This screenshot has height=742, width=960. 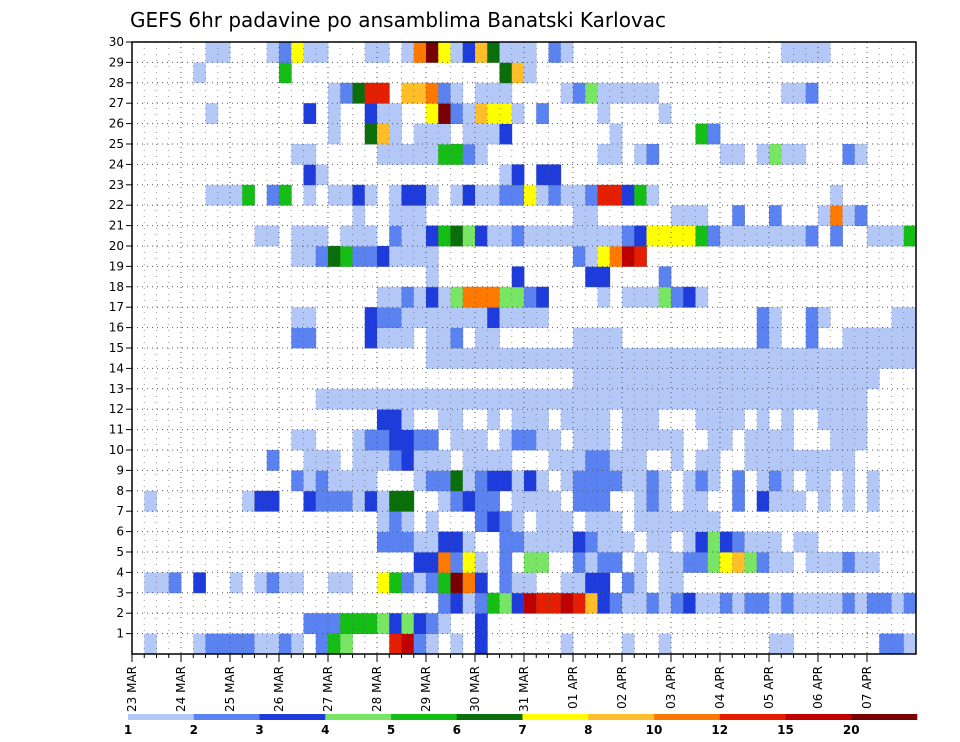 I want to click on x-tick-label: 05 APR, so click(x=769, y=687).